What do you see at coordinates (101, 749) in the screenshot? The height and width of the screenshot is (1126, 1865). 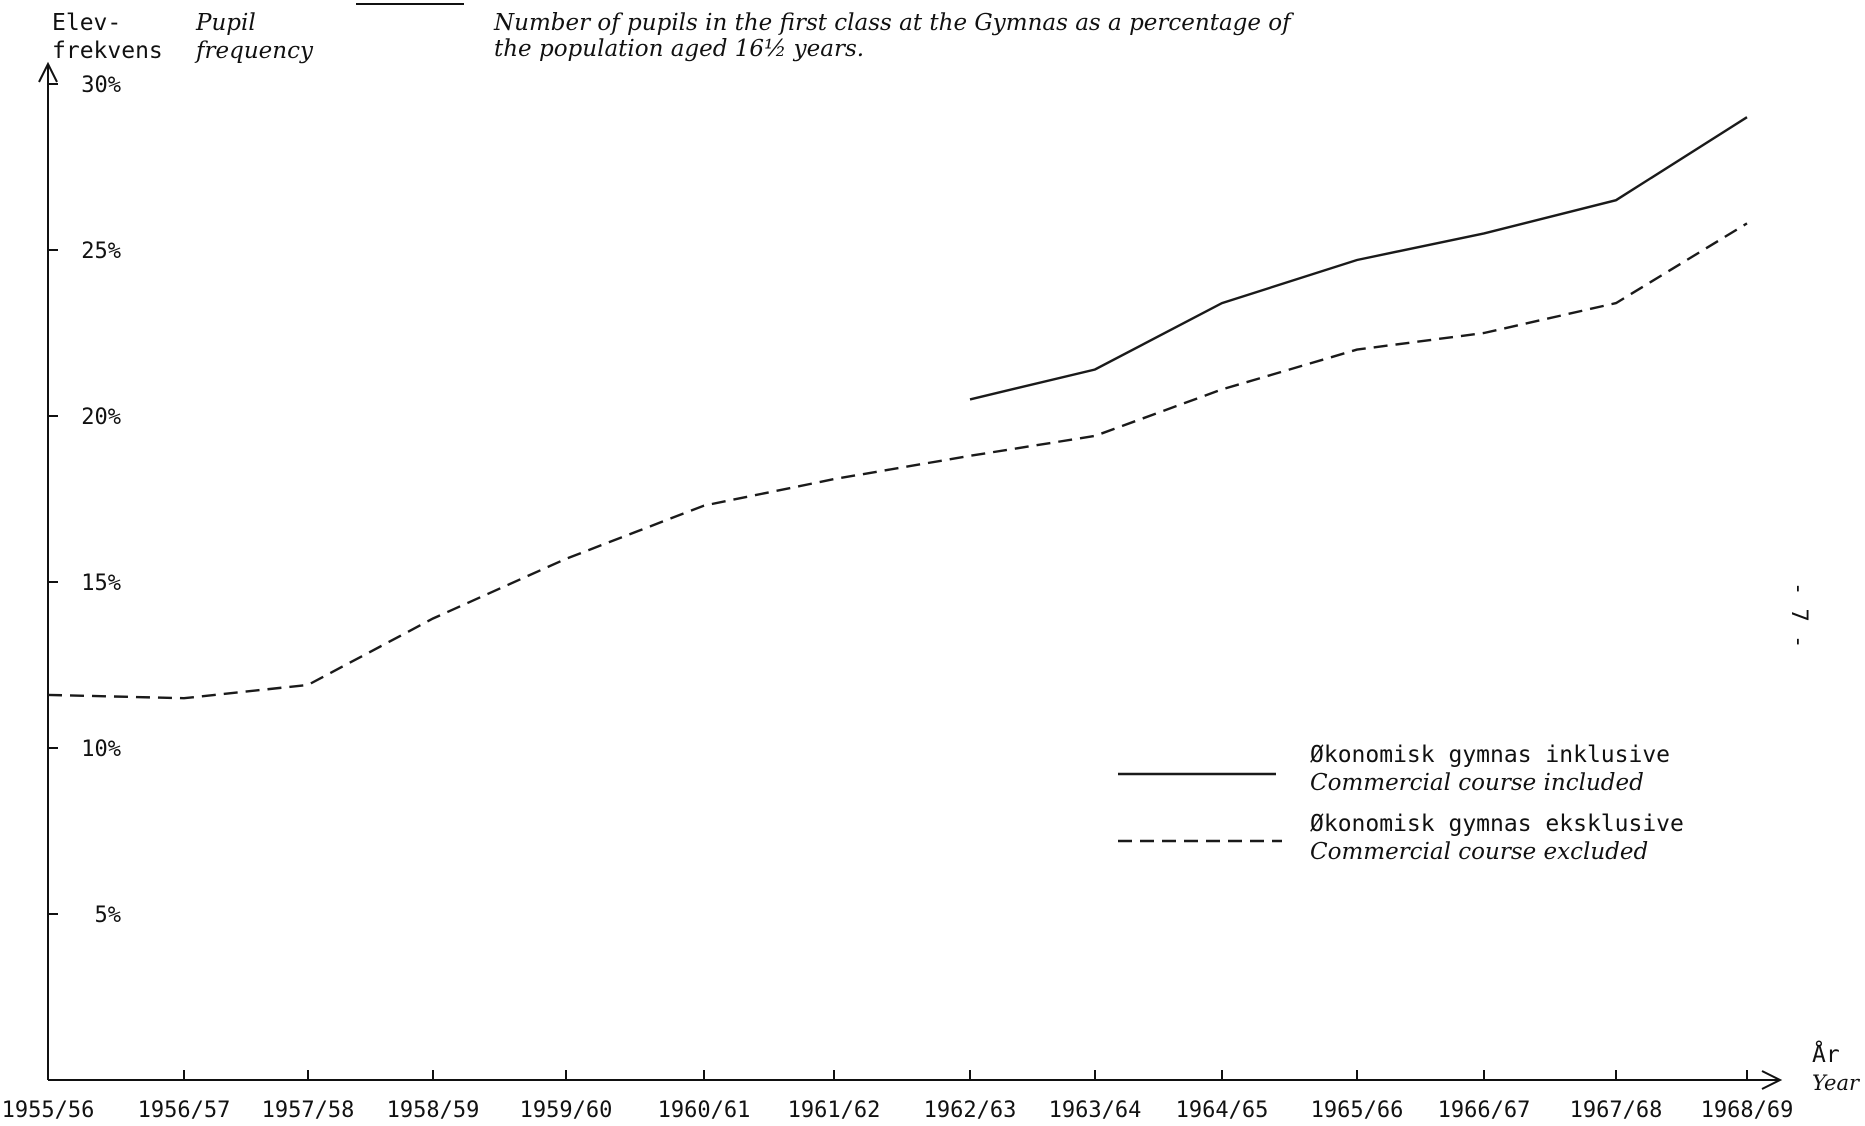 I see `y-tick-label: 10%` at bounding box center [101, 749].